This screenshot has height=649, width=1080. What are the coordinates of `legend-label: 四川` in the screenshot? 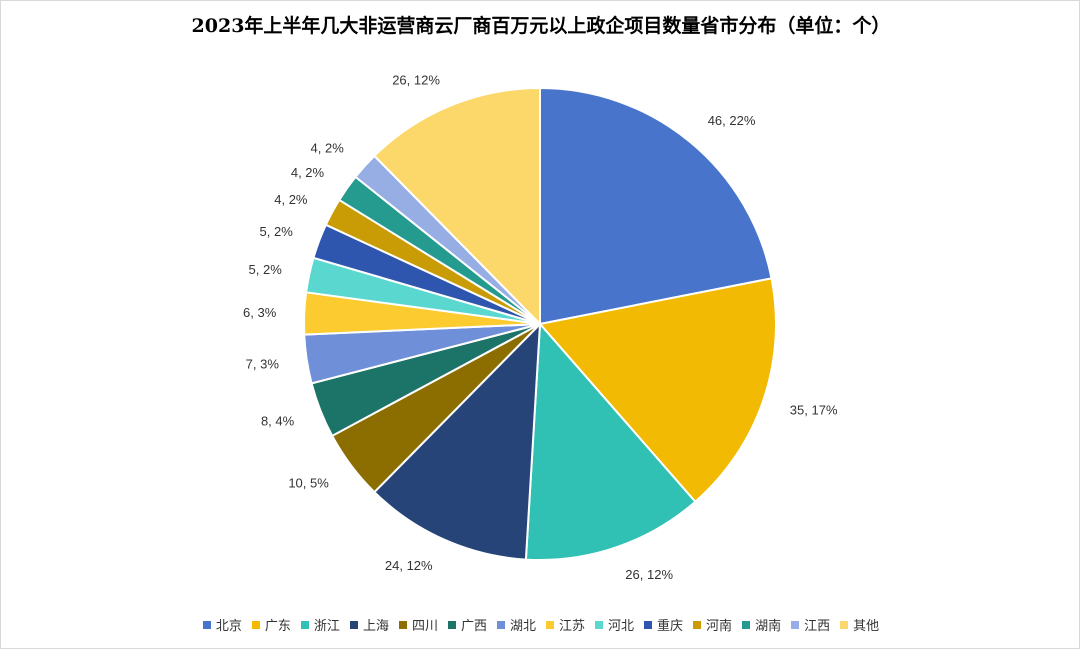 It's located at (424, 626).